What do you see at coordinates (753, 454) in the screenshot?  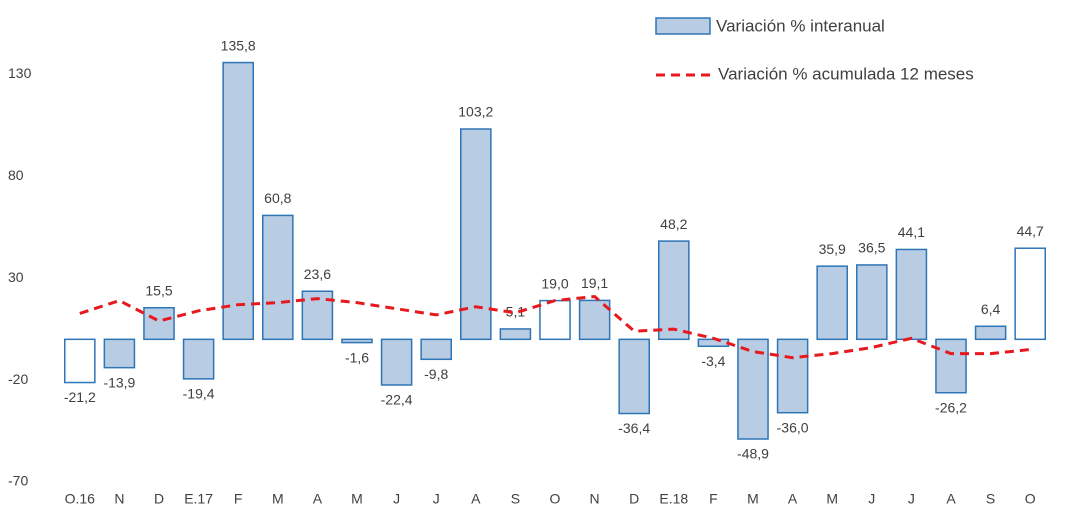 I see `data-label: -48,9` at bounding box center [753, 454].